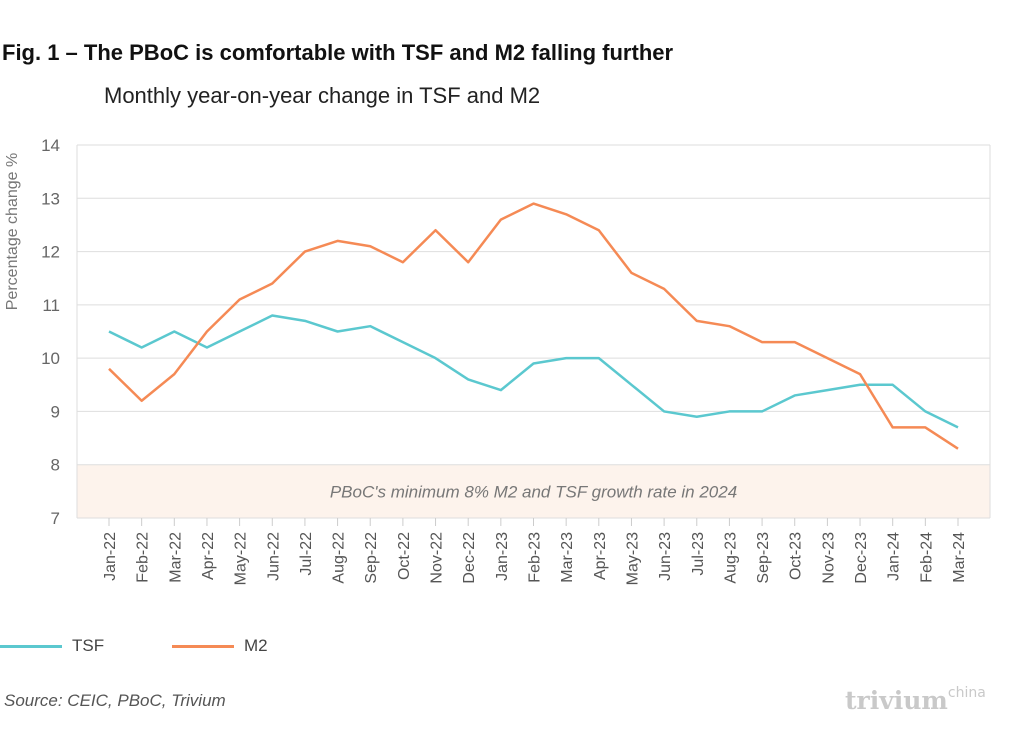  Describe the element at coordinates (143, 557) in the screenshot. I see `x-tick-label: Feb-22` at that location.